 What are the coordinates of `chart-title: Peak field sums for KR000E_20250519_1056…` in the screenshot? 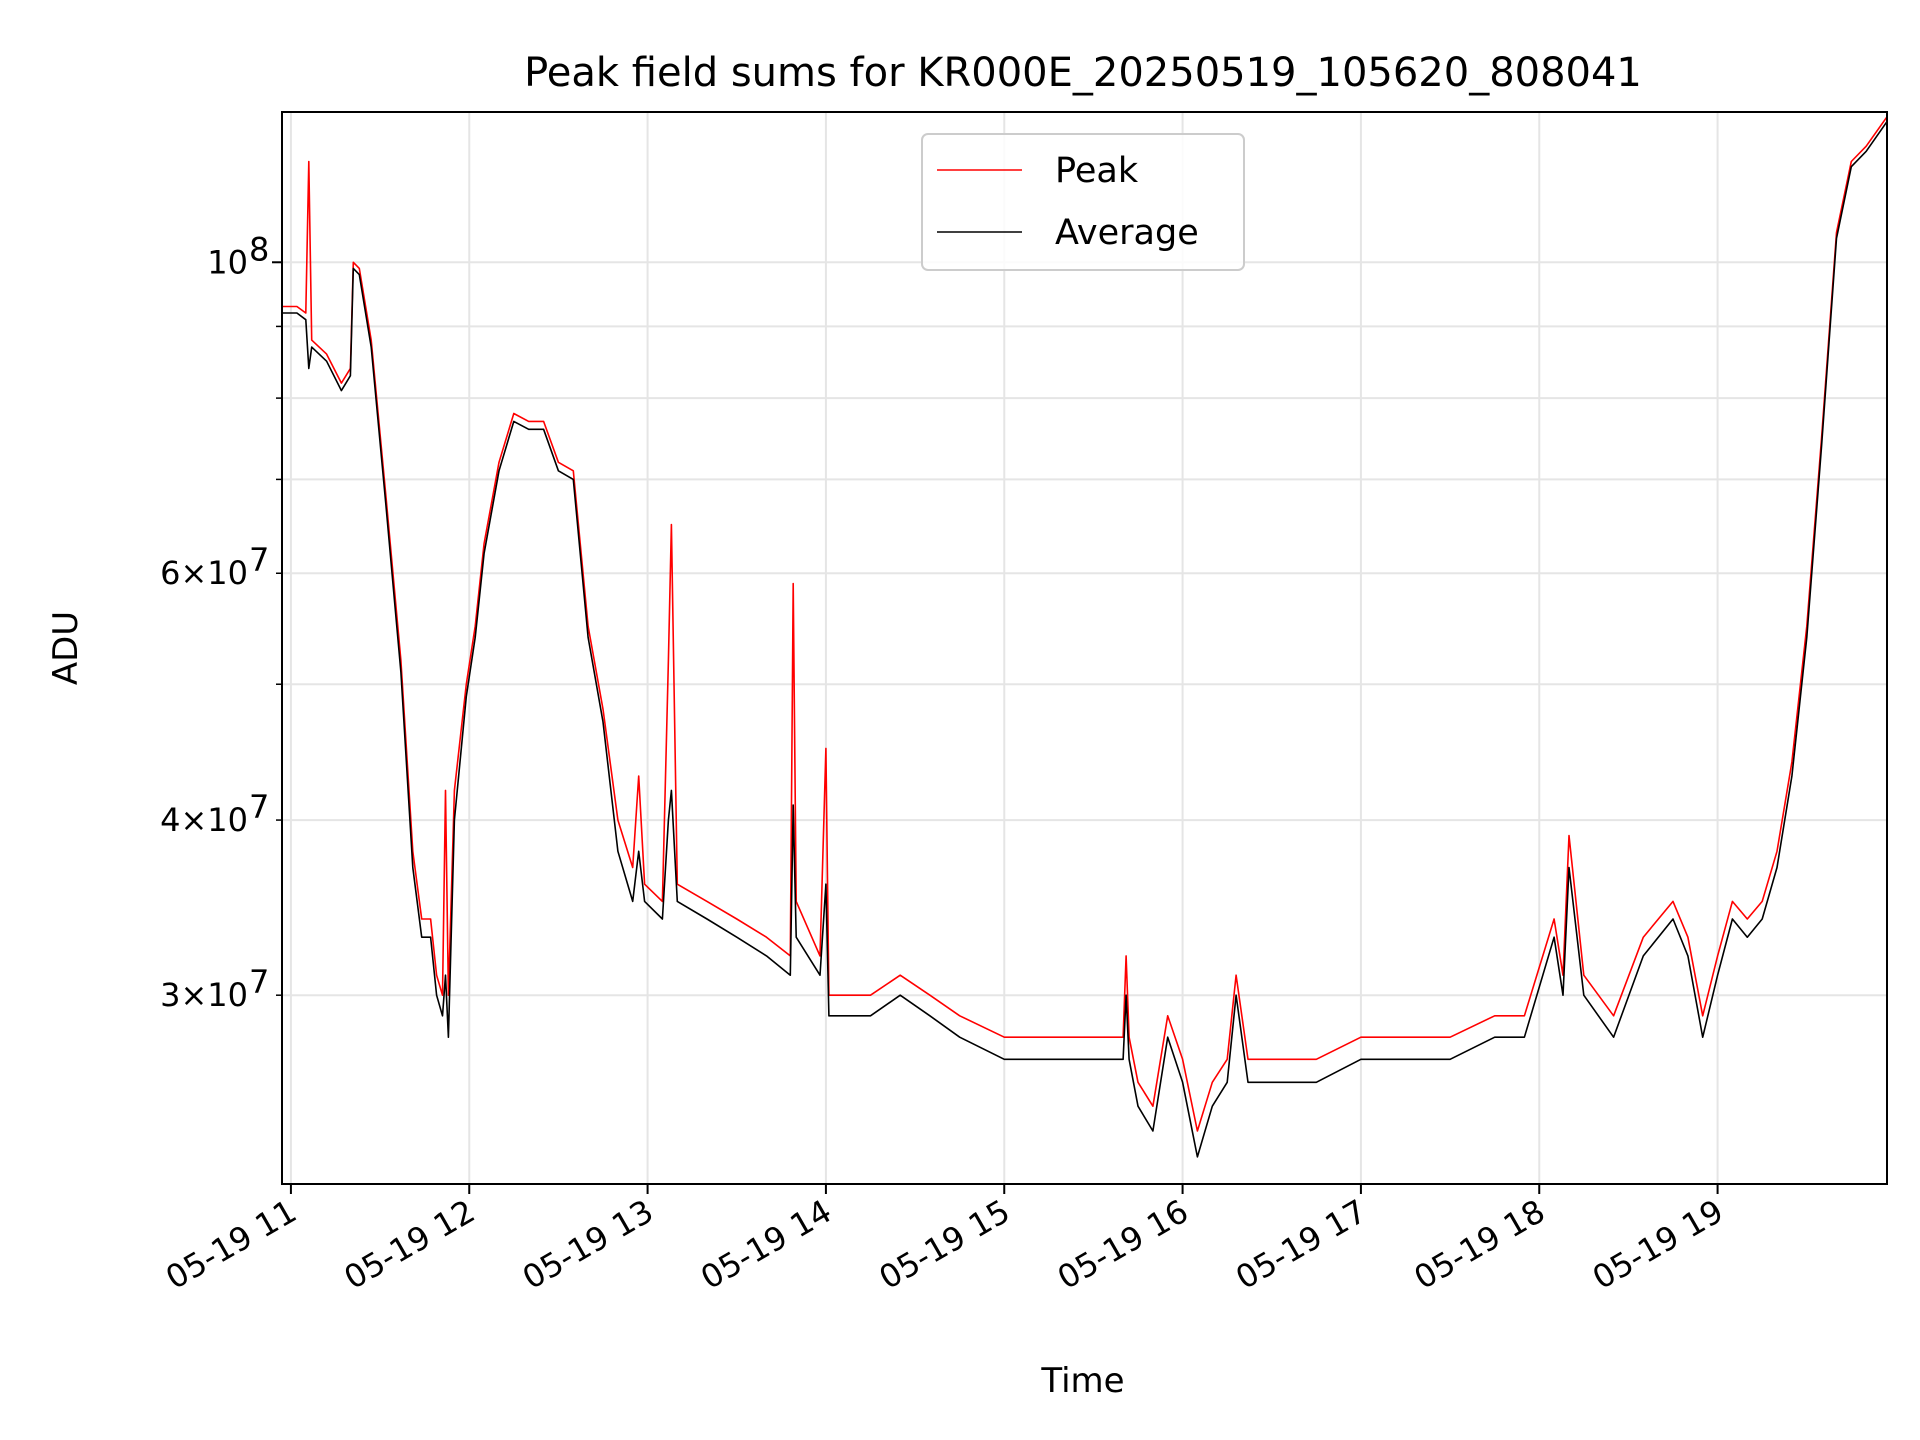 It's located at (1083, 73).